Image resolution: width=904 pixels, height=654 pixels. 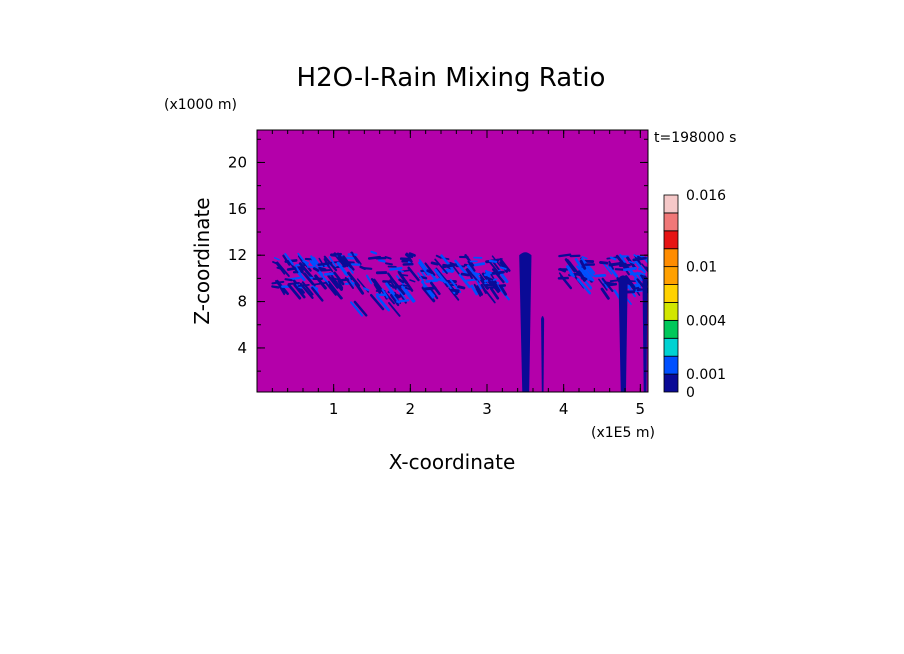 I want to click on time-label: t=198000 s, so click(x=695, y=138).